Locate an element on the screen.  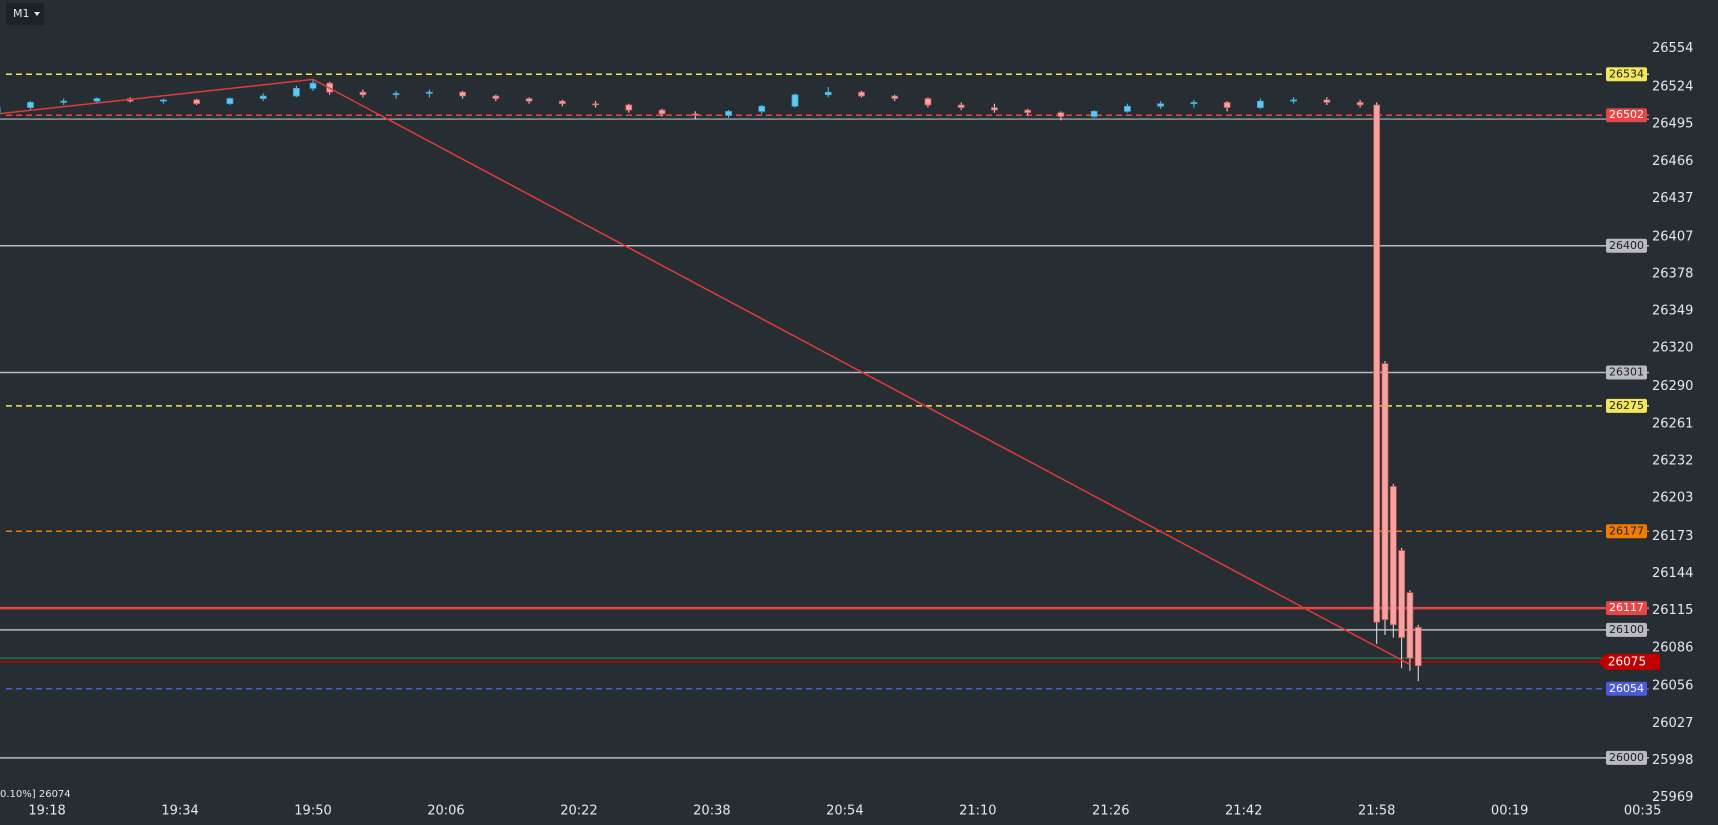
x-tick-label: 20:06 is located at coordinates (445, 811).